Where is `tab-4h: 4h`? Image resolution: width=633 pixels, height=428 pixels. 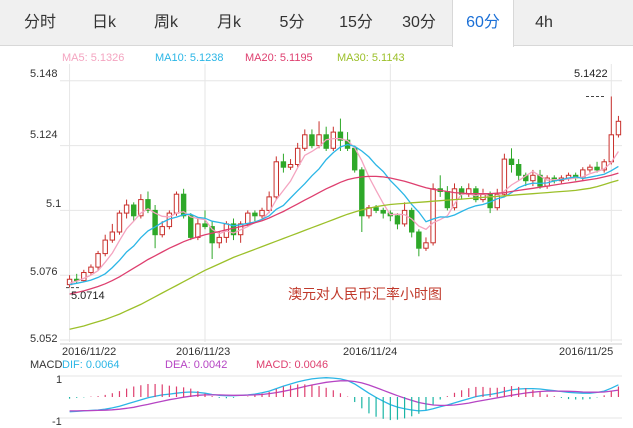 tab-4h: 4h is located at coordinates (544, 22).